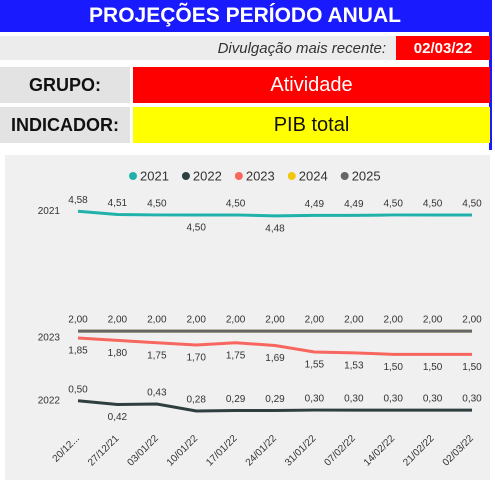  I want to click on side-label: 2023, so click(49, 338).